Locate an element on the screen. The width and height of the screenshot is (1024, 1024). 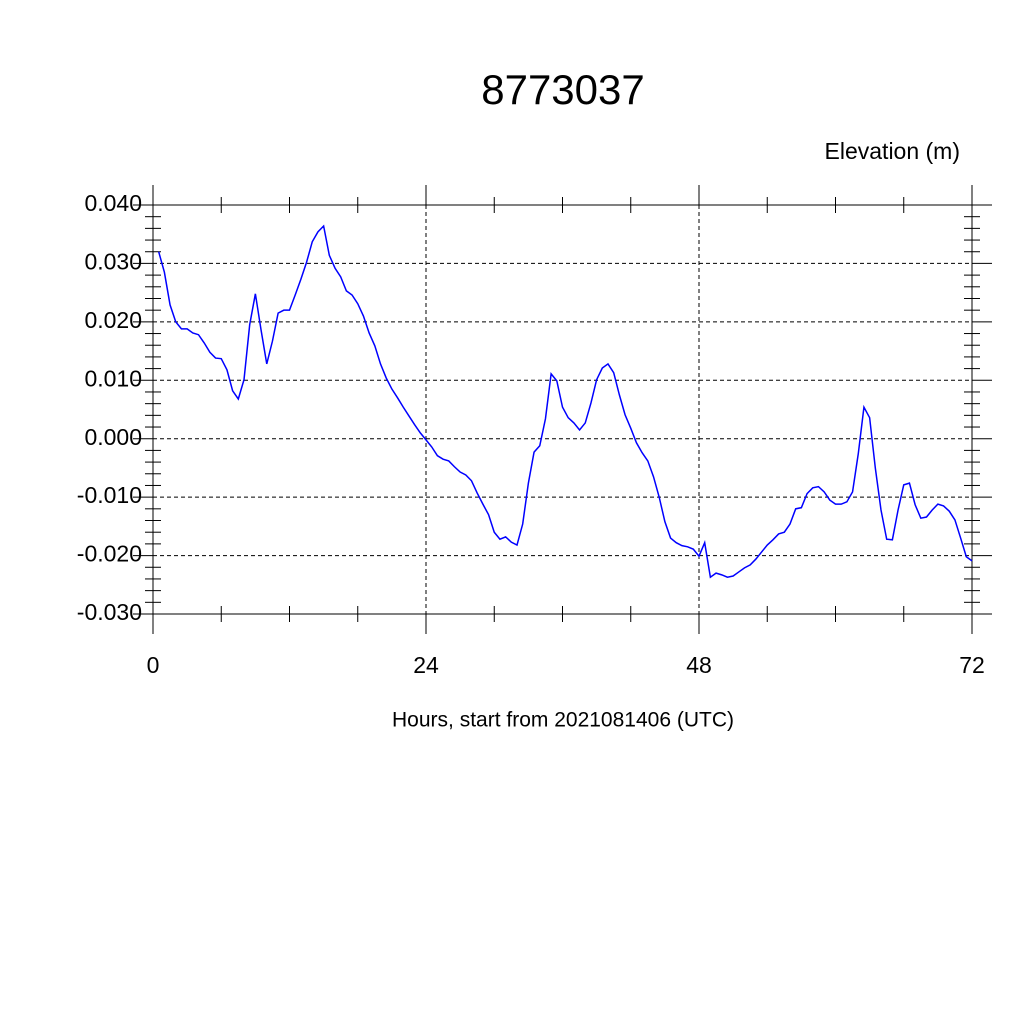
y-tick-label: -0.010 is located at coordinates (109, 495).